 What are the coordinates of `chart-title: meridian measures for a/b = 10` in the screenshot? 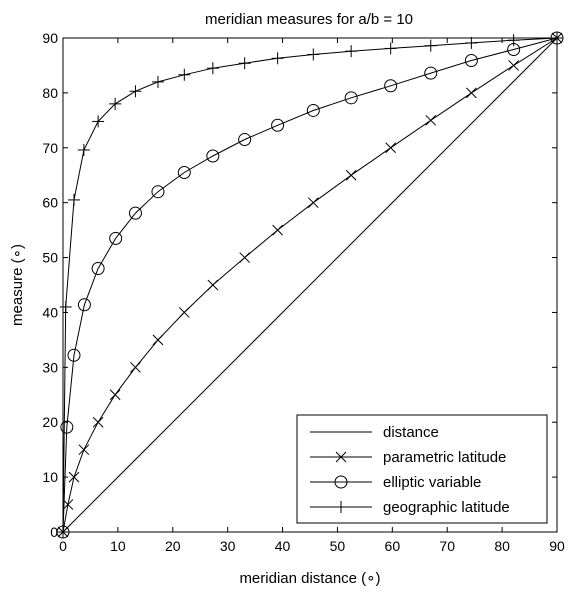 It's located at (309, 19).